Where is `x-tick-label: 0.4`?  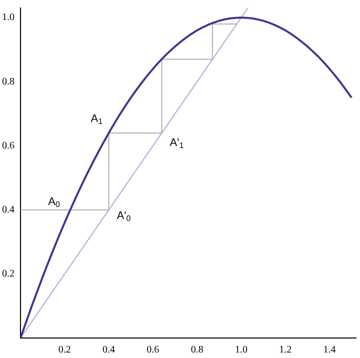
x-tick-label: 0.4 is located at coordinates (109, 350).